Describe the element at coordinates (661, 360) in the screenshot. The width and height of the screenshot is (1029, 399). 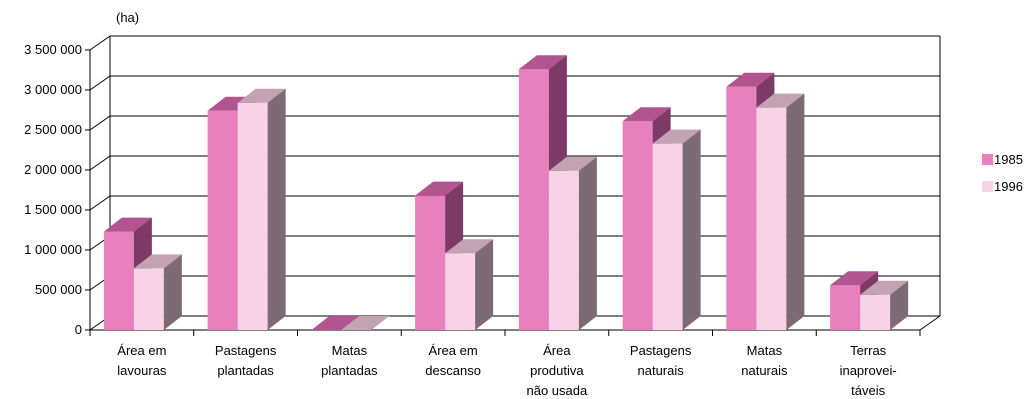
I see `x-category-label: Pastagens naturais` at that location.